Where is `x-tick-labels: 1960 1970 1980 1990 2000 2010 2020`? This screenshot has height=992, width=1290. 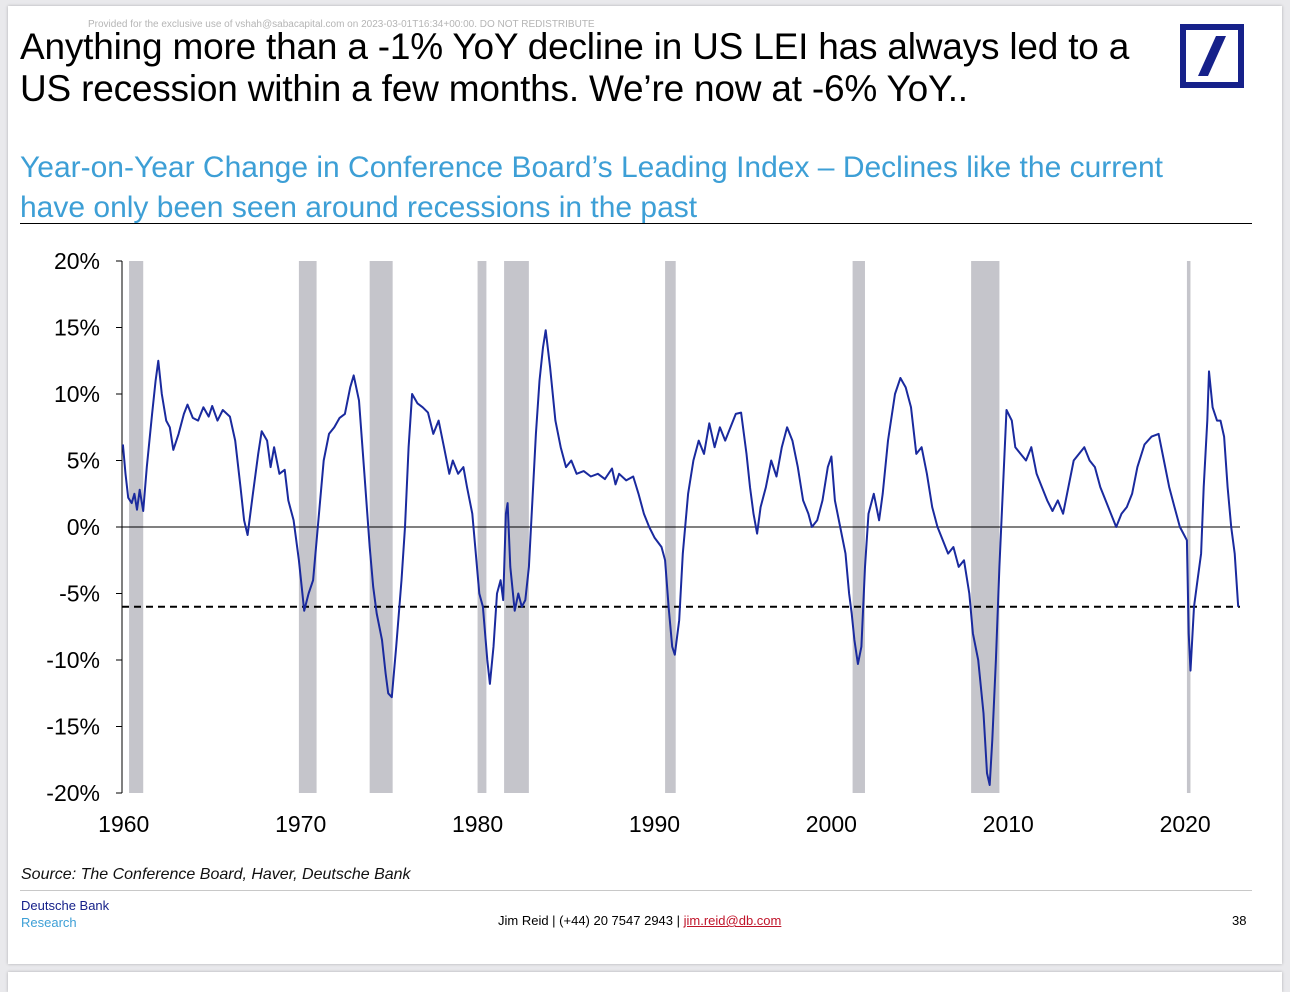 x-tick-labels: 1960 1970 1980 1990 2000 2010 2020 is located at coordinates (654, 824).